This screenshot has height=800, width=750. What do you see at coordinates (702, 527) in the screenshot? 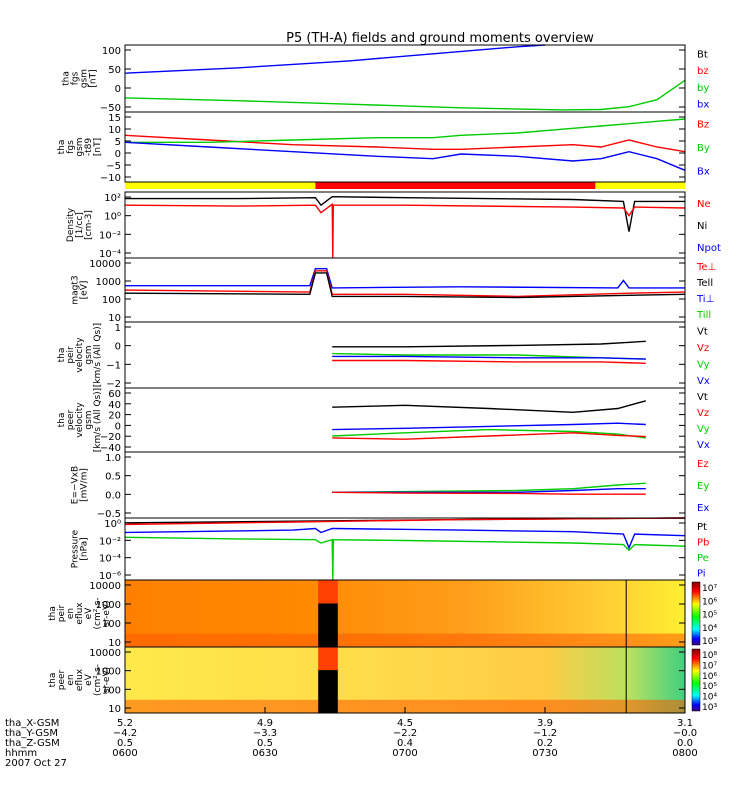
I see `legend-entry: Pt` at bounding box center [702, 527].